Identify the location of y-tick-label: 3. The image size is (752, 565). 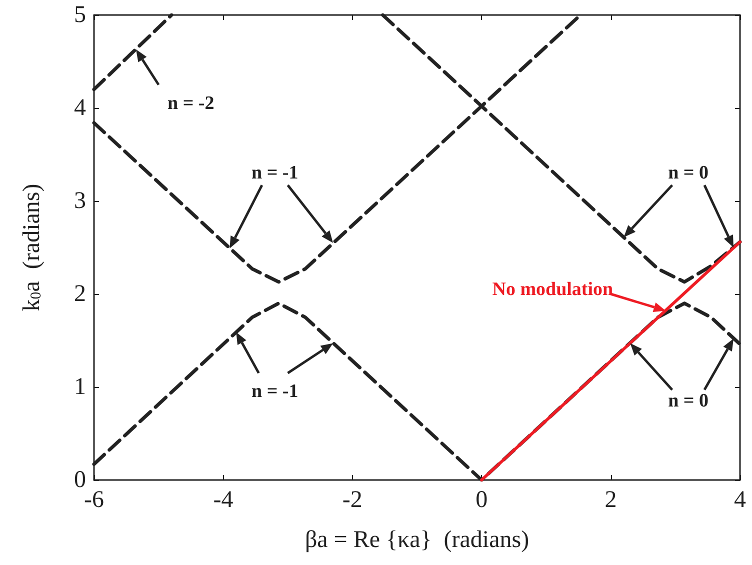
(80, 201).